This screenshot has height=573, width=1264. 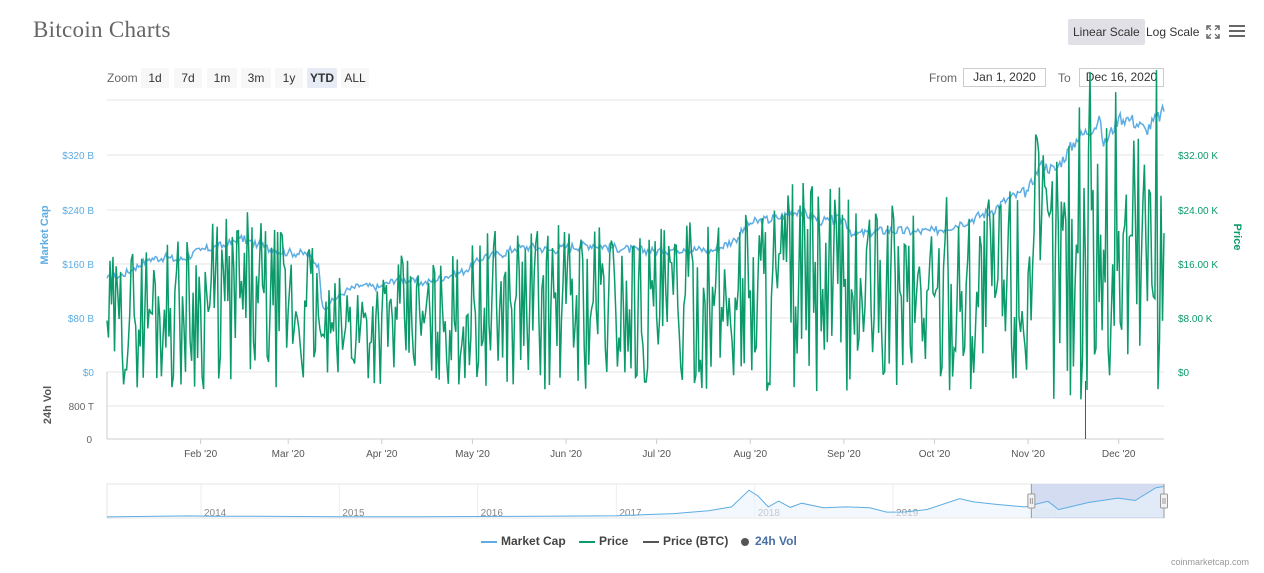 I want to click on legend-price-swatch, so click(x=587, y=541).